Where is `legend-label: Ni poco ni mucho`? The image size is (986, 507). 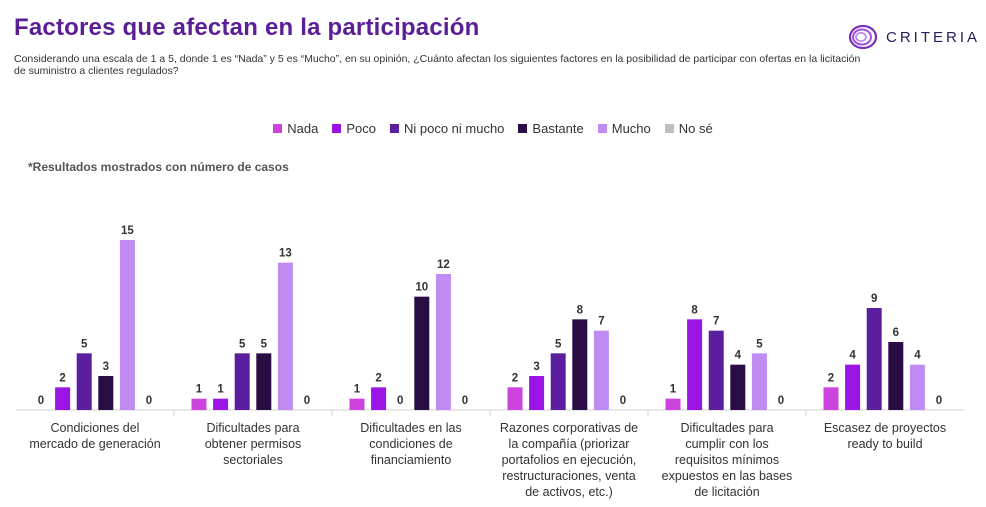 legend-label: Ni poco ni mucho is located at coordinates (454, 128).